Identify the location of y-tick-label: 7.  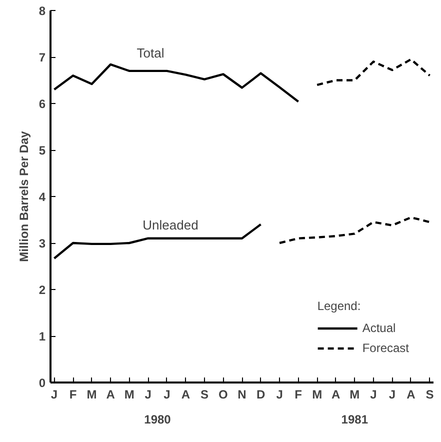
(42, 57).